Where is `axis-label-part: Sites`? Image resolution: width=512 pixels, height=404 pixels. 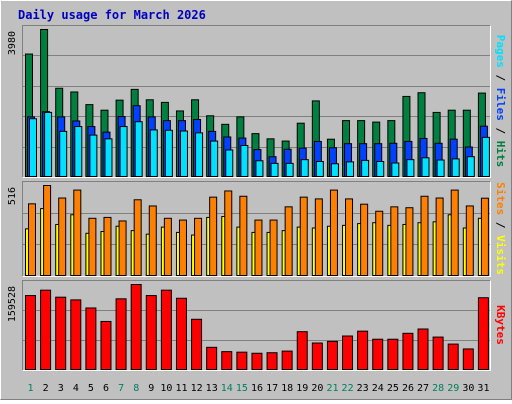
axis-label-part: Sites is located at coordinates (500, 198).